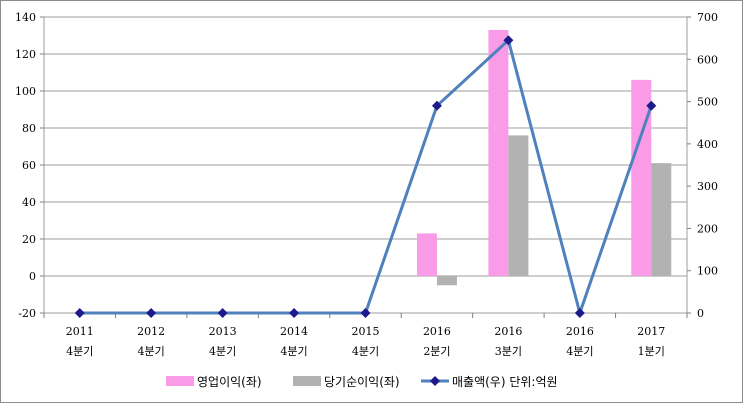 The image size is (743, 406). Describe the element at coordinates (651, 351) in the screenshot. I see `x-tick-label-quarter: 1분기` at that location.